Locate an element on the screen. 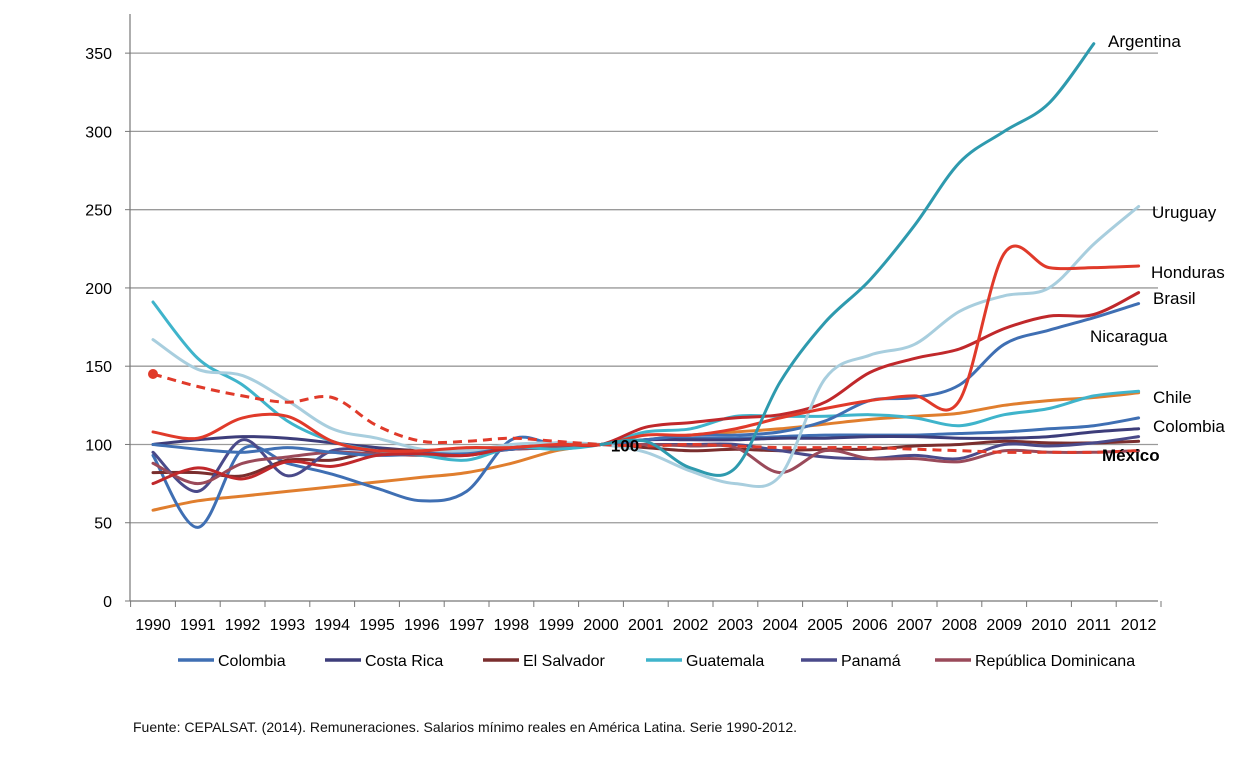 Image resolution: width=1240 pixels, height=775 pixels. mexico-start-point is located at coordinates (153, 374).